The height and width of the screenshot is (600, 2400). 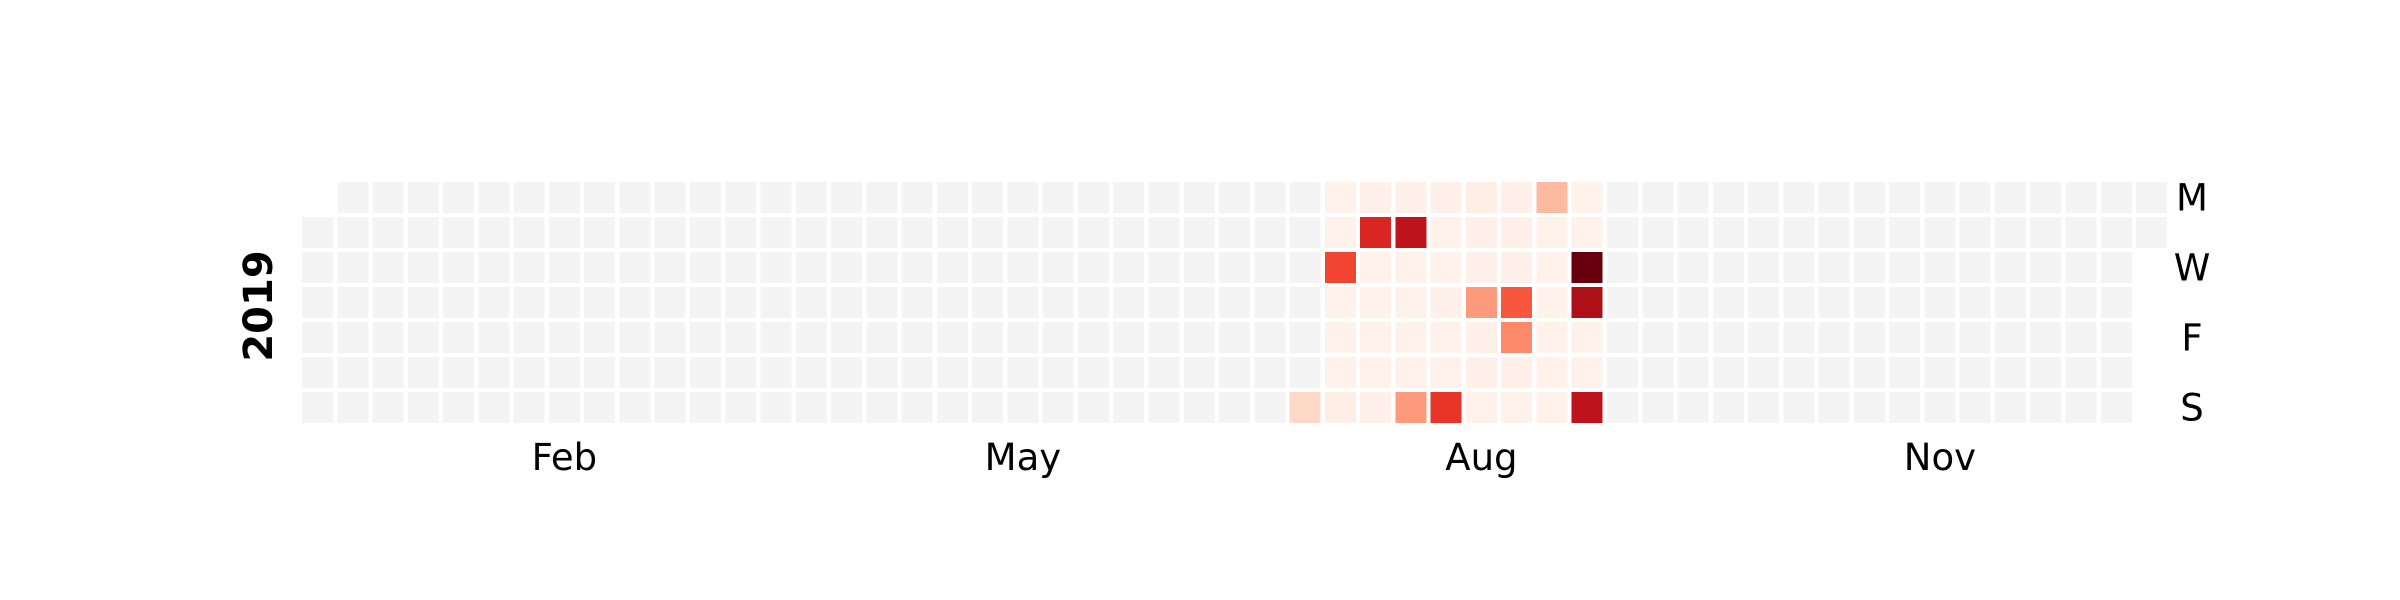 I want to click on month-label-aug: Aug, so click(x=1481, y=457).